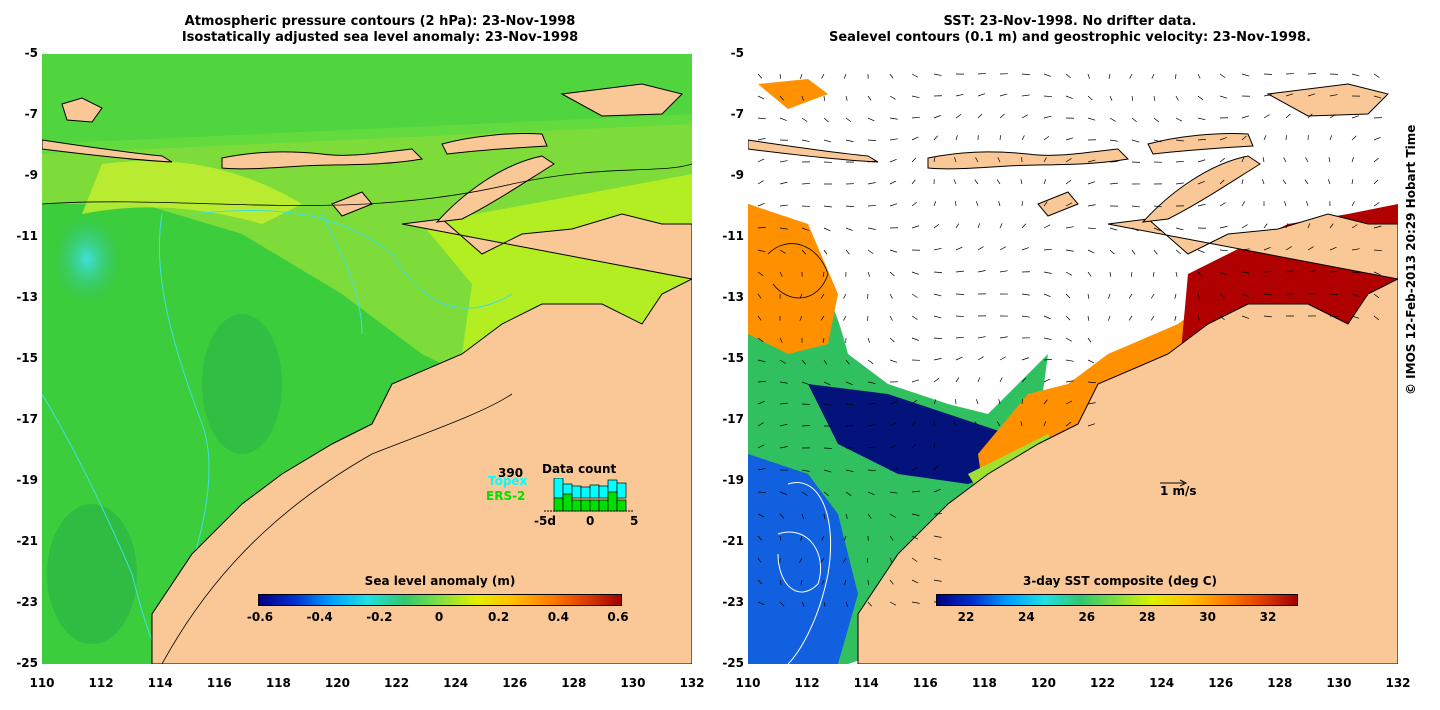 This screenshot has width=1440, height=710. What do you see at coordinates (737, 175) in the screenshot?
I see `right-lat-tick: -9` at bounding box center [737, 175].